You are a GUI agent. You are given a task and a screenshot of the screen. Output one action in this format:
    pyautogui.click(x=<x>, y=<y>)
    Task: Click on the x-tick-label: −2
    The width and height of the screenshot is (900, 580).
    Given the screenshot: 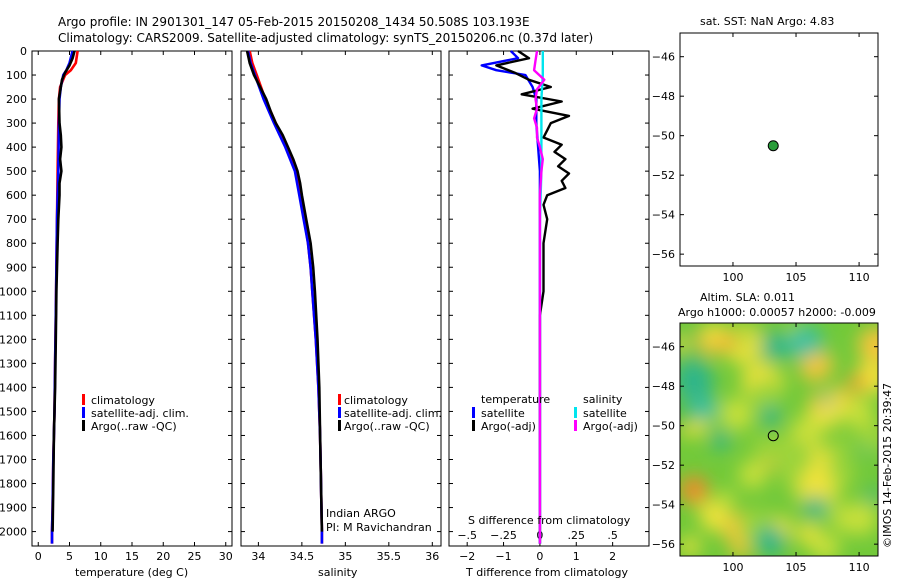 What is the action you would take?
    pyautogui.click(x=467, y=556)
    